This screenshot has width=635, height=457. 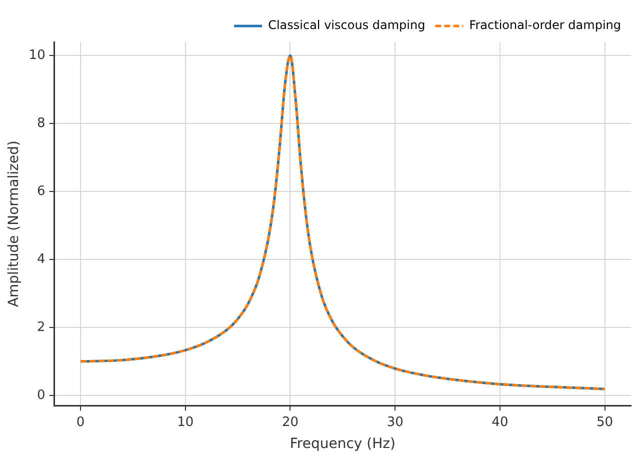 What do you see at coordinates (41, 191) in the screenshot?
I see `y-tick-label: 6` at bounding box center [41, 191].